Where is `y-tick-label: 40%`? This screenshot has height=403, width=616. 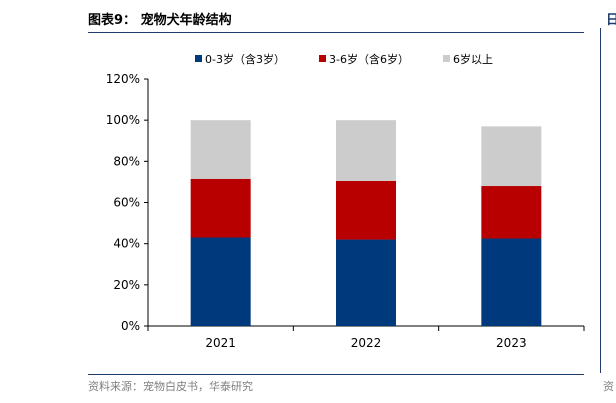
y-tick-label: 40% is located at coordinates (126, 244).